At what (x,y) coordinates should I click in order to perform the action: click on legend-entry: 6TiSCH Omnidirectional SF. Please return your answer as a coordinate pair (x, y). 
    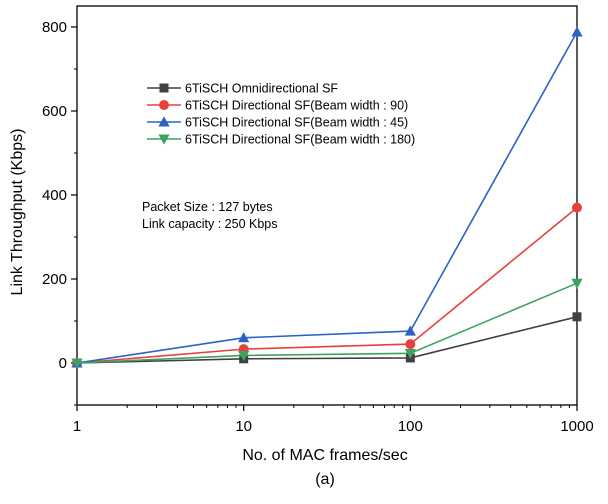
    Looking at the image, I should click on (242, 89).